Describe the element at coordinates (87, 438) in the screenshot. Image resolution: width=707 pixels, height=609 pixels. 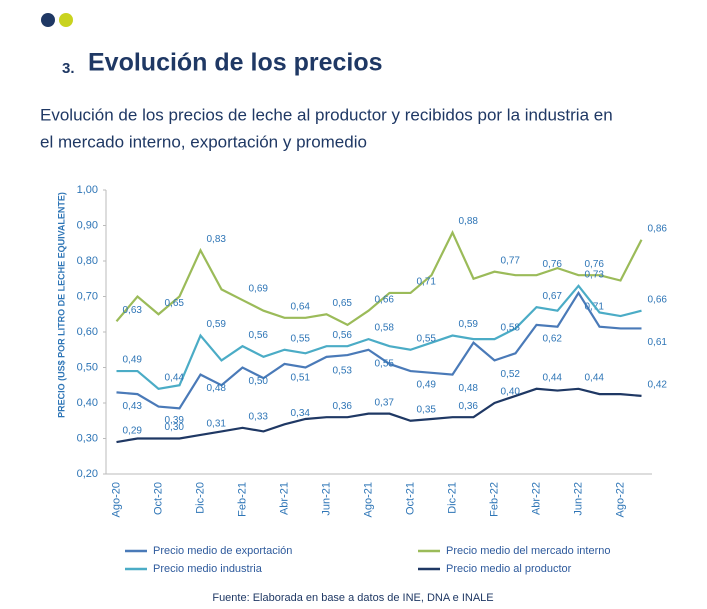
I see `y-tick-label: 0,30` at that location.